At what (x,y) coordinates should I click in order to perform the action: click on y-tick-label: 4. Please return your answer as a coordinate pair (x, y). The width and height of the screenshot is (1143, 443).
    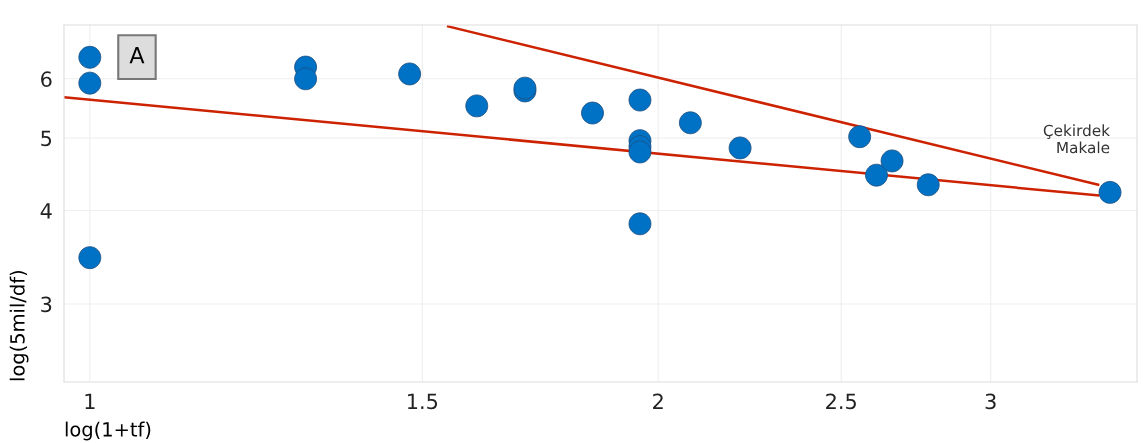
    Looking at the image, I should click on (46, 211).